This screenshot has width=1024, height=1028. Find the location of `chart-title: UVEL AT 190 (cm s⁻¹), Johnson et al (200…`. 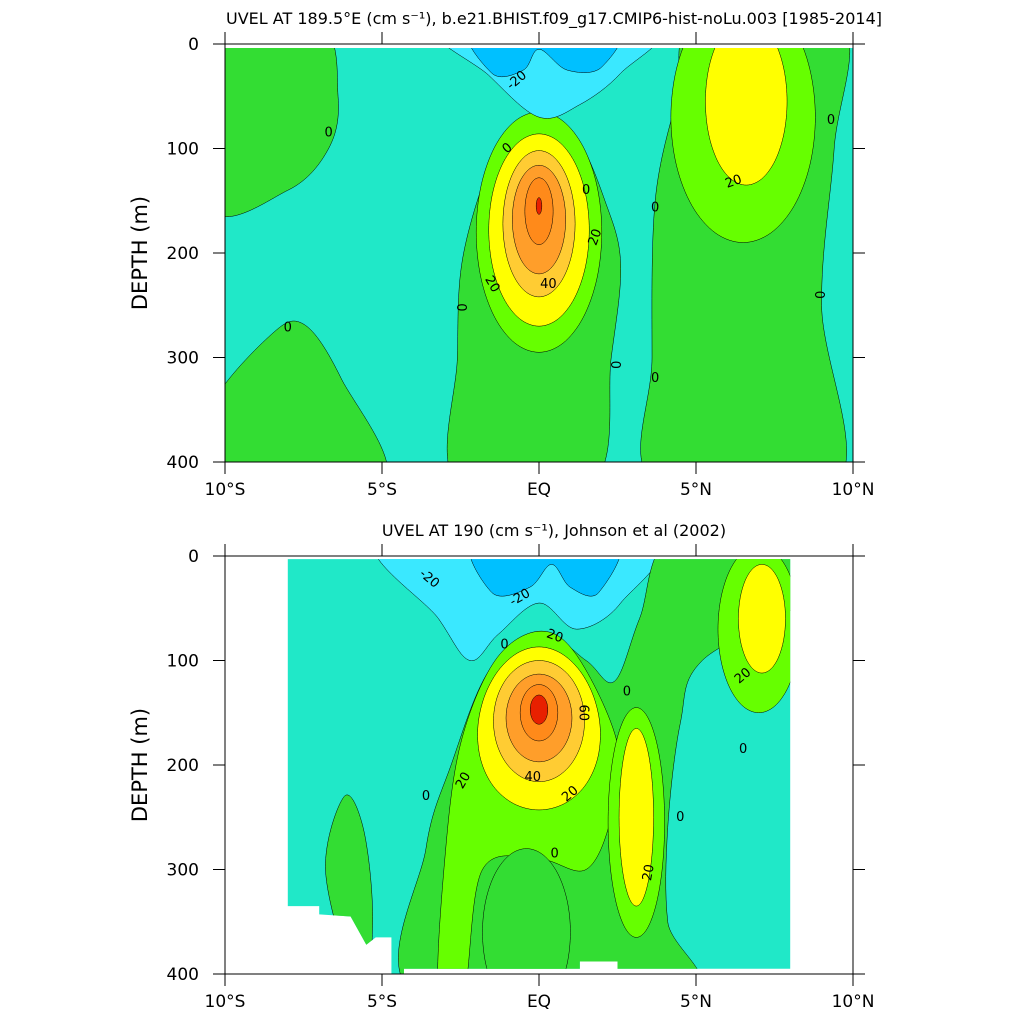

chart-title: UVEL AT 190 (cm s⁻¹), Johnson et al (200… is located at coordinates (554, 530).